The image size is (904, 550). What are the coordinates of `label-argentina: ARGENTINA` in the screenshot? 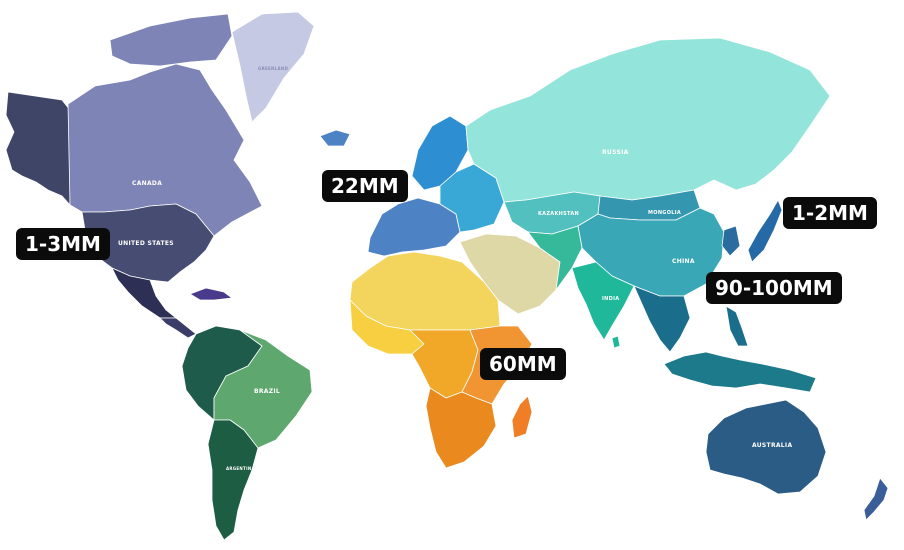 It's located at (241, 468).